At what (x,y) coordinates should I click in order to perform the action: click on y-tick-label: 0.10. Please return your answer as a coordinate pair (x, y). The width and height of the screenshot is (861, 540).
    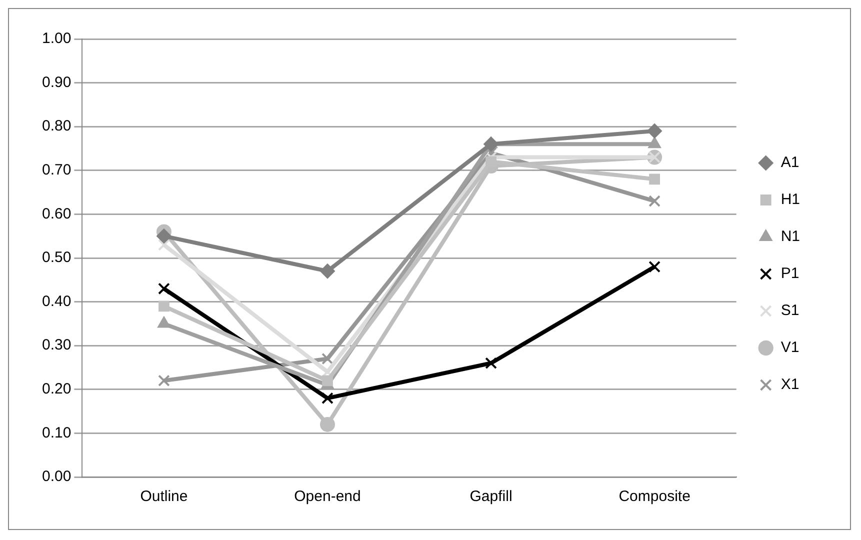
    Looking at the image, I should click on (57, 433).